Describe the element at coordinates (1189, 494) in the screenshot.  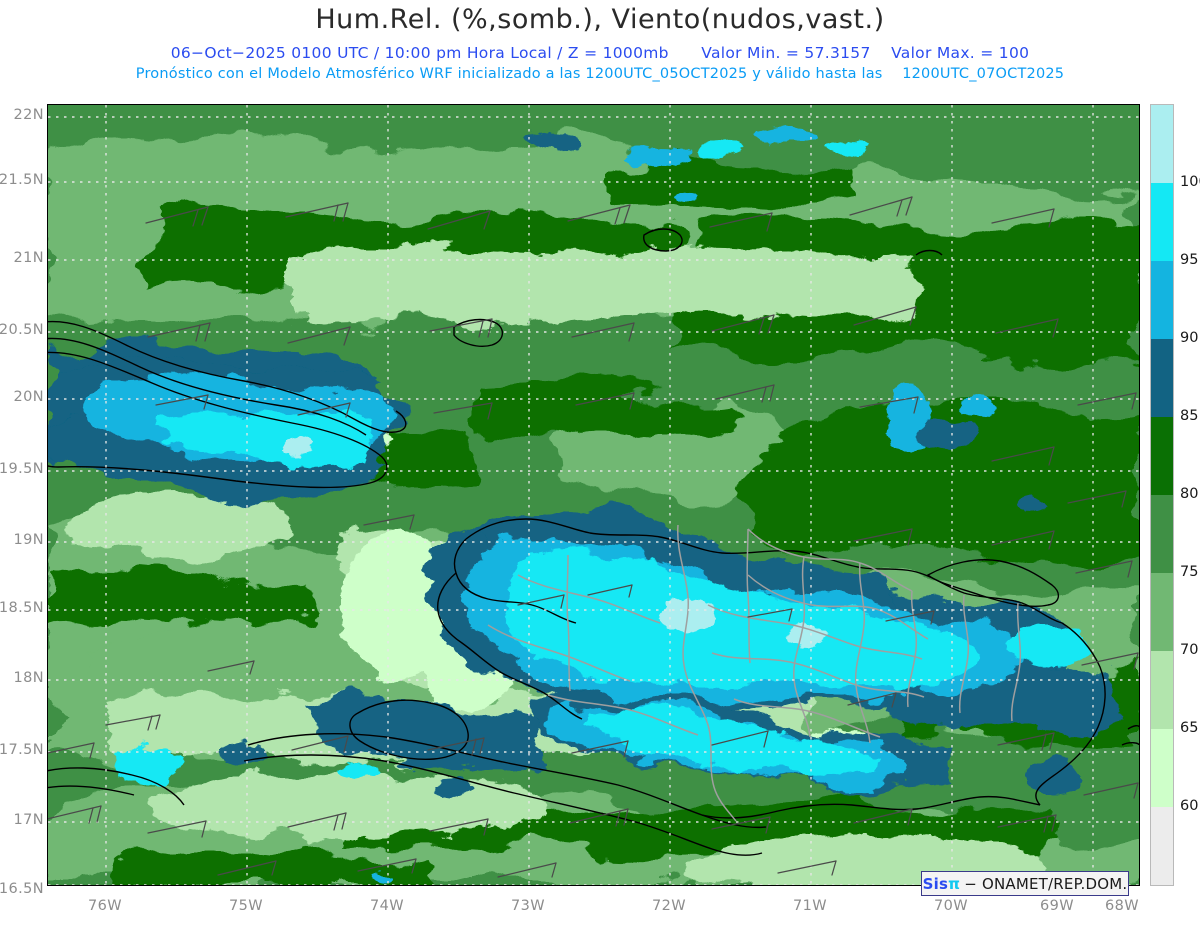
I see `colorbar-tick-label: 80` at that location.